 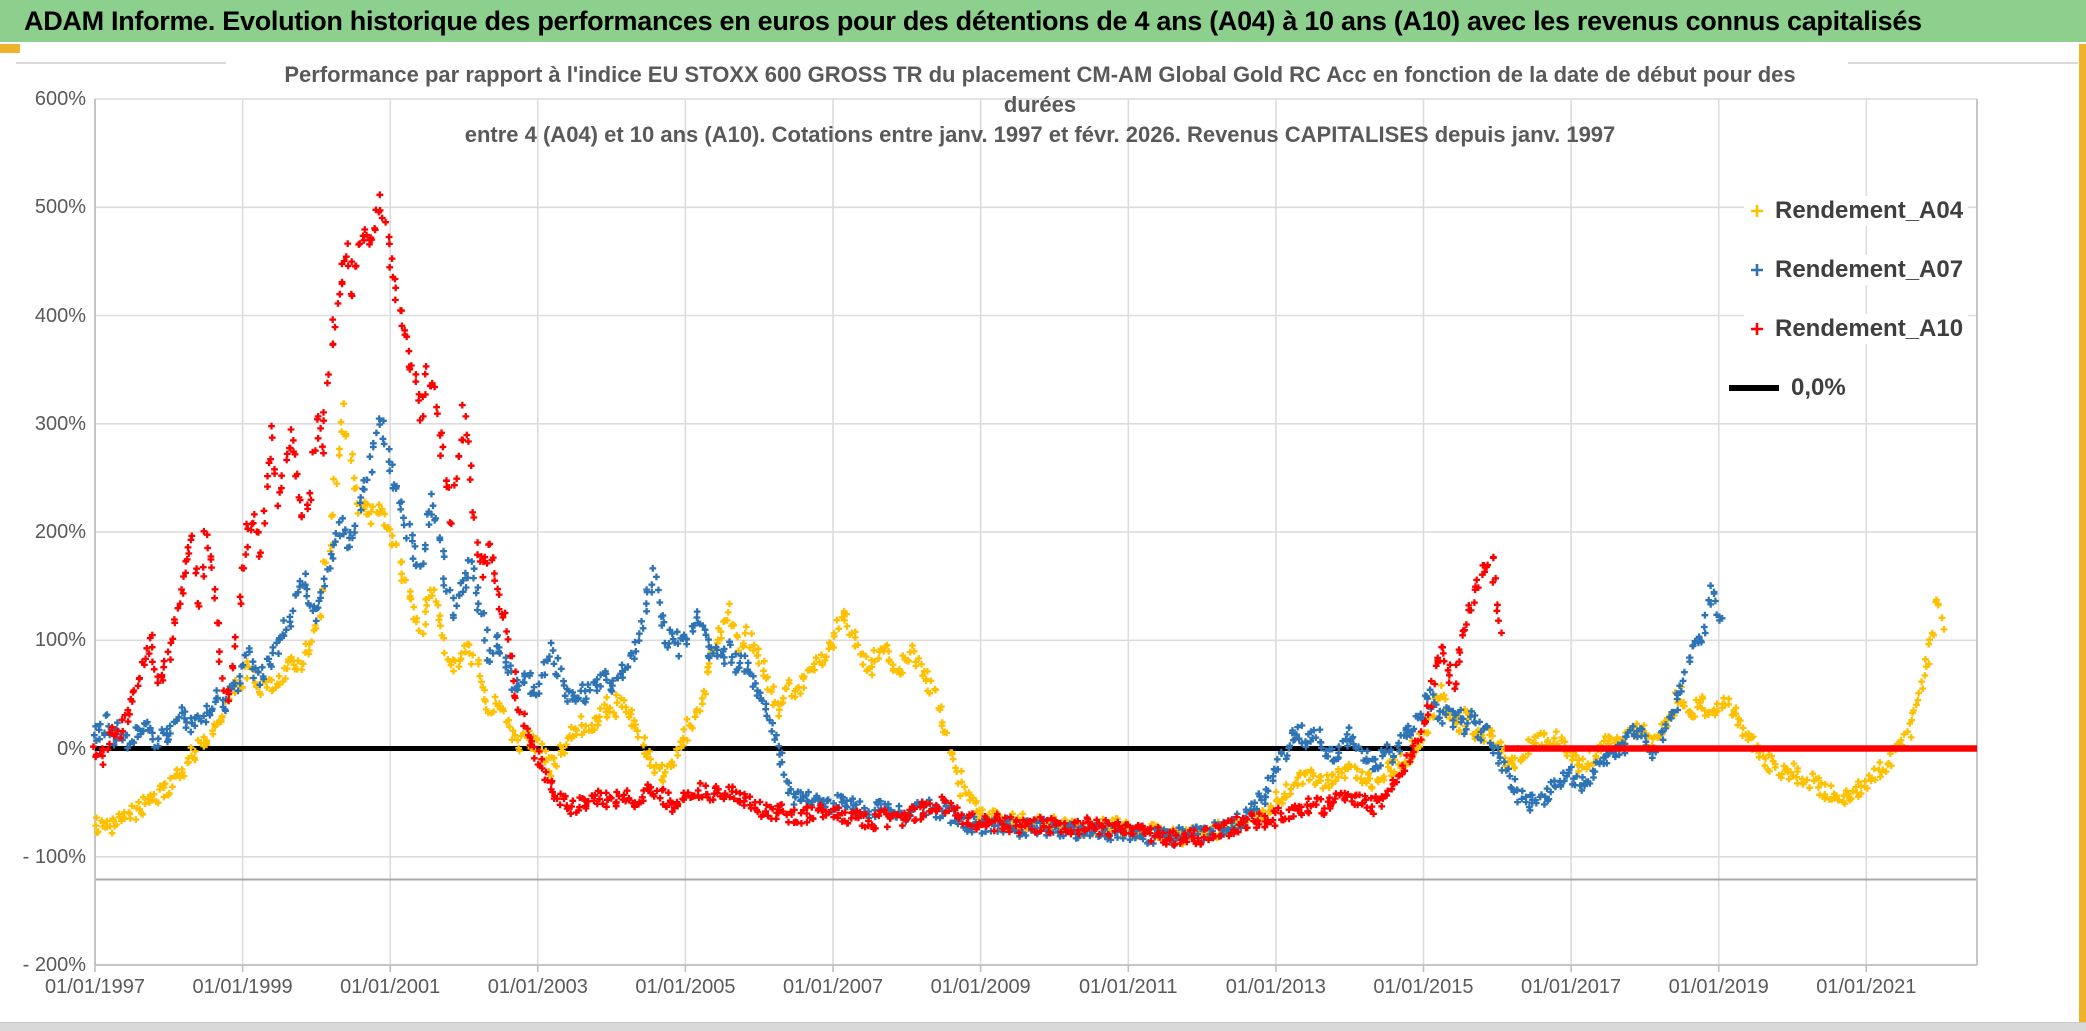 I want to click on footer-strip, so click(x=1043, y=1026).